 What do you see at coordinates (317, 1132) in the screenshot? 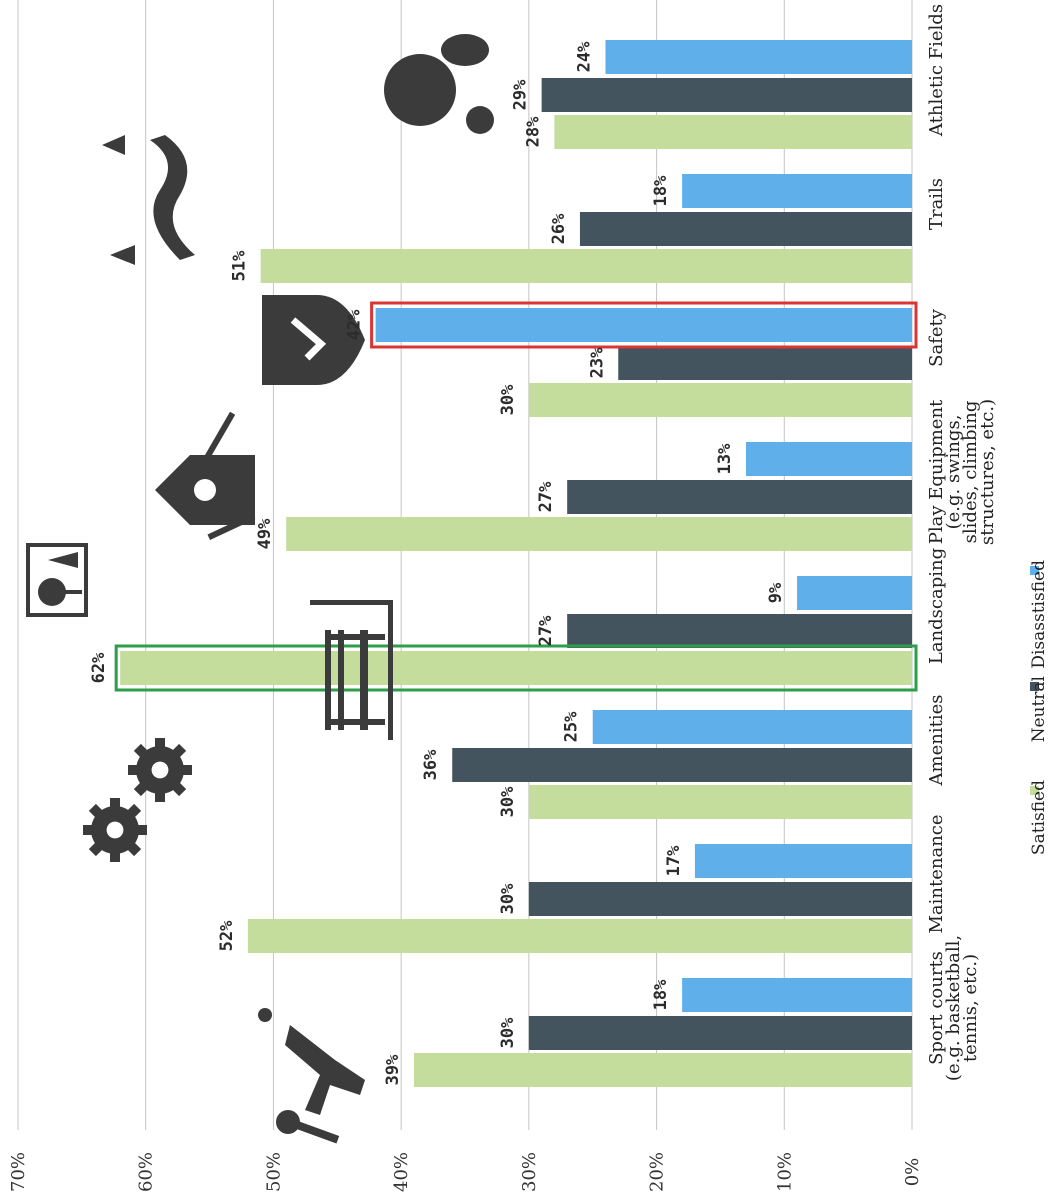
I see `racket-shape` at bounding box center [317, 1132].